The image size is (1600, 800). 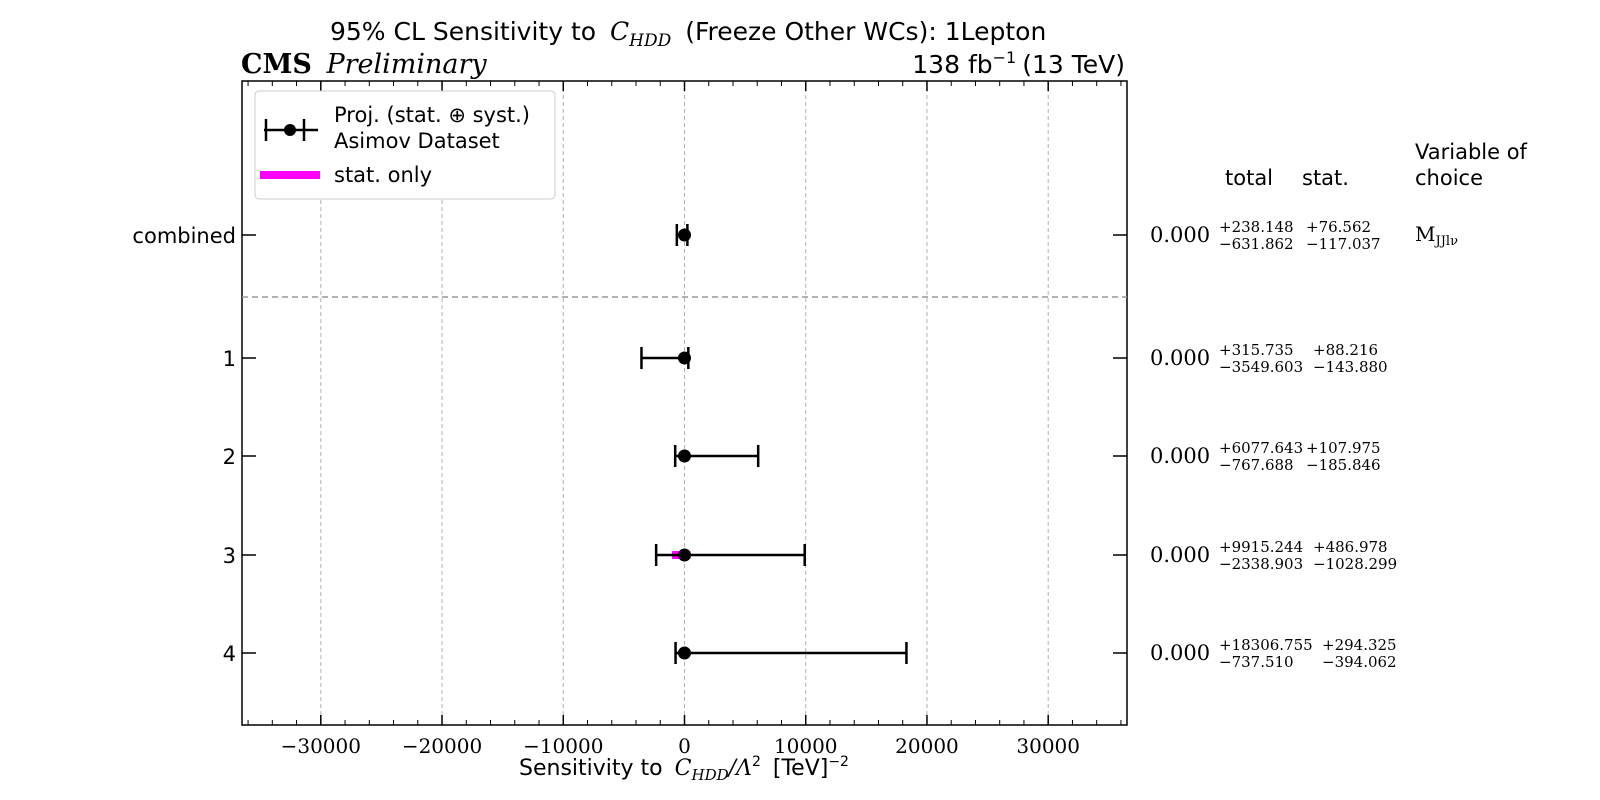 What do you see at coordinates (1343, 465) in the screenshot?
I see `stat-down: −185.846` at bounding box center [1343, 465].